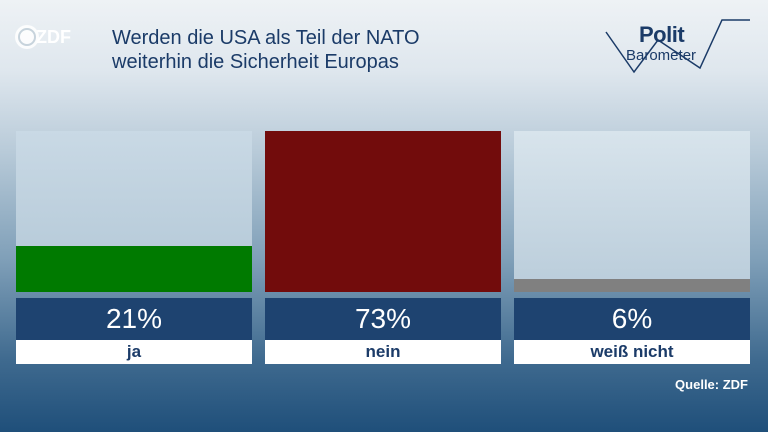 This screenshot has height=432, width=768. Describe the element at coordinates (632, 319) in the screenshot. I see `bar-value-label: 6%` at that location.